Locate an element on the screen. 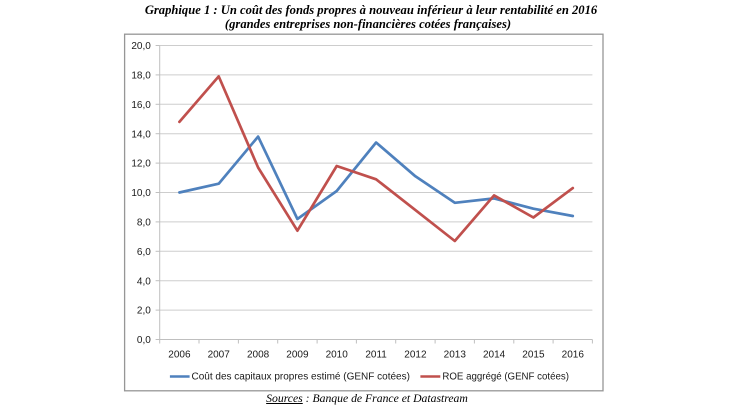  svg-text: 2015 is located at coordinates (533, 354).